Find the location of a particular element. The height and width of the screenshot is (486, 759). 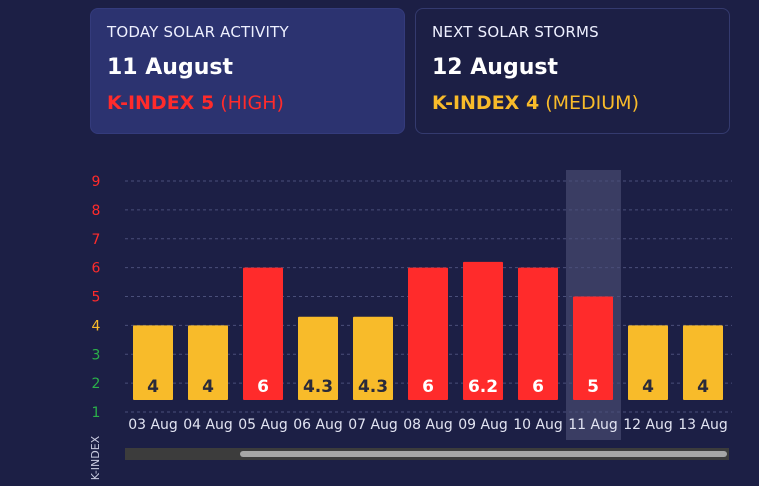

y-tick-label-8: 8 is located at coordinates (96, 211).